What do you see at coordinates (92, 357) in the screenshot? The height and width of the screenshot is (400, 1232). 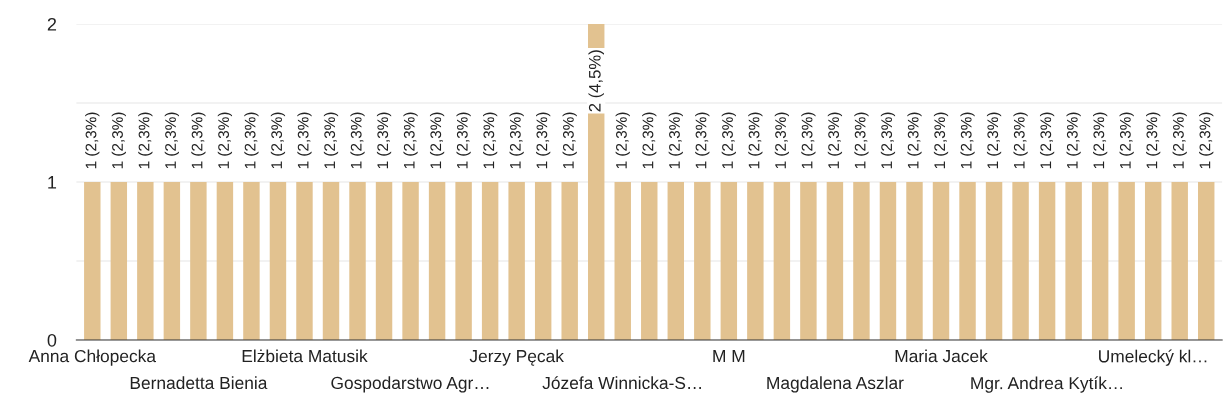 I see `x-tick-label: Anna Chłopecka` at bounding box center [92, 357].